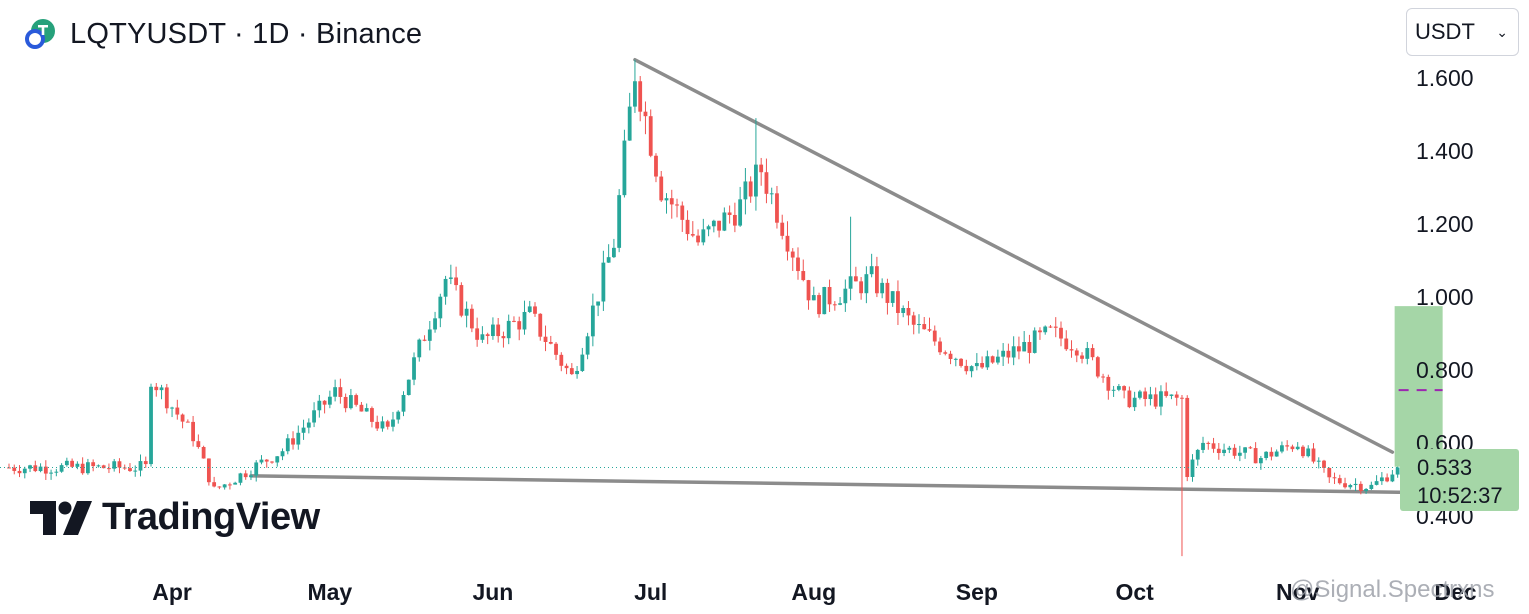 Image resolution: width=1529 pixels, height=614 pixels. What do you see at coordinates (1462, 32) in the screenshot?
I see `currency-select: USDT ⌄` at bounding box center [1462, 32].